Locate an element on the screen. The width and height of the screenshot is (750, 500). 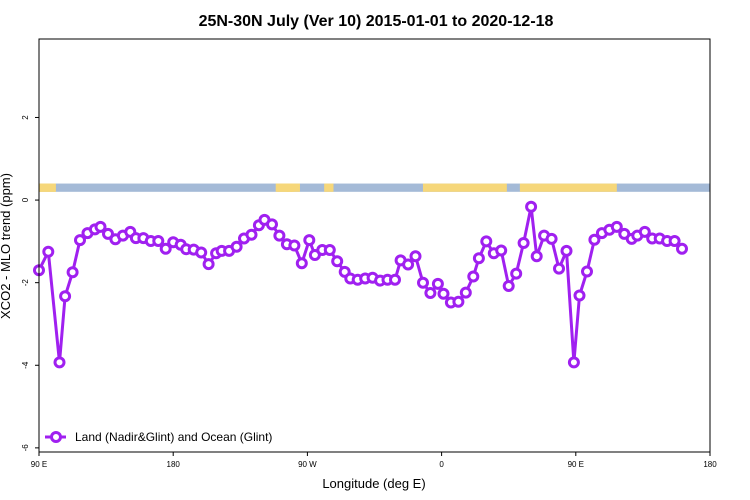
y-tick-label: -2 is located at coordinates (25, 283).